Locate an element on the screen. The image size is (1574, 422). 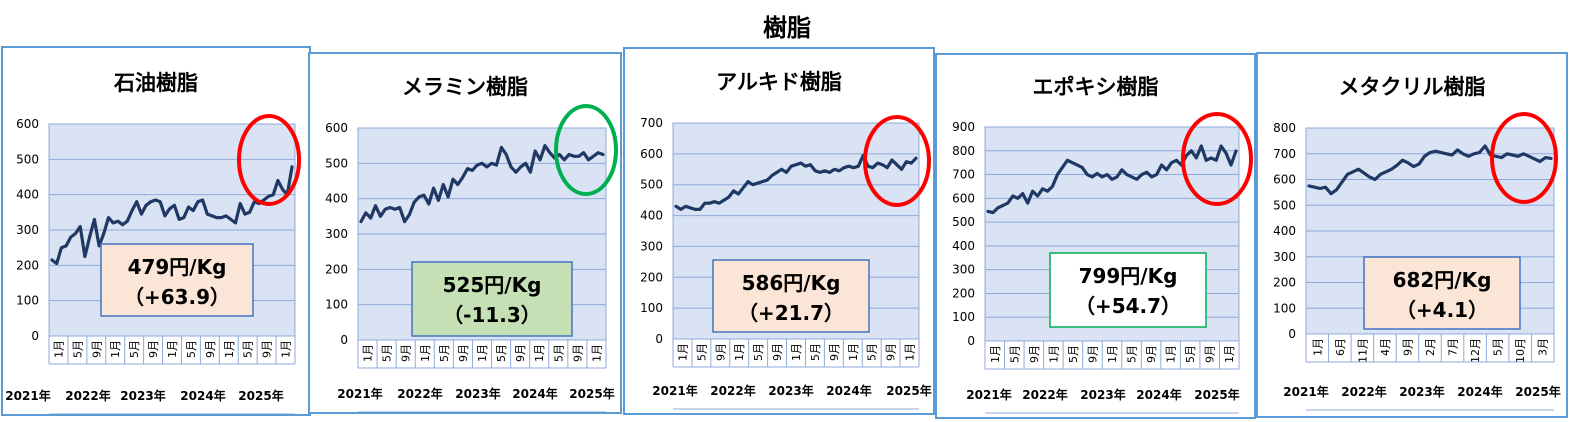
y-tick-label: 300 is located at coordinates (1284, 257).